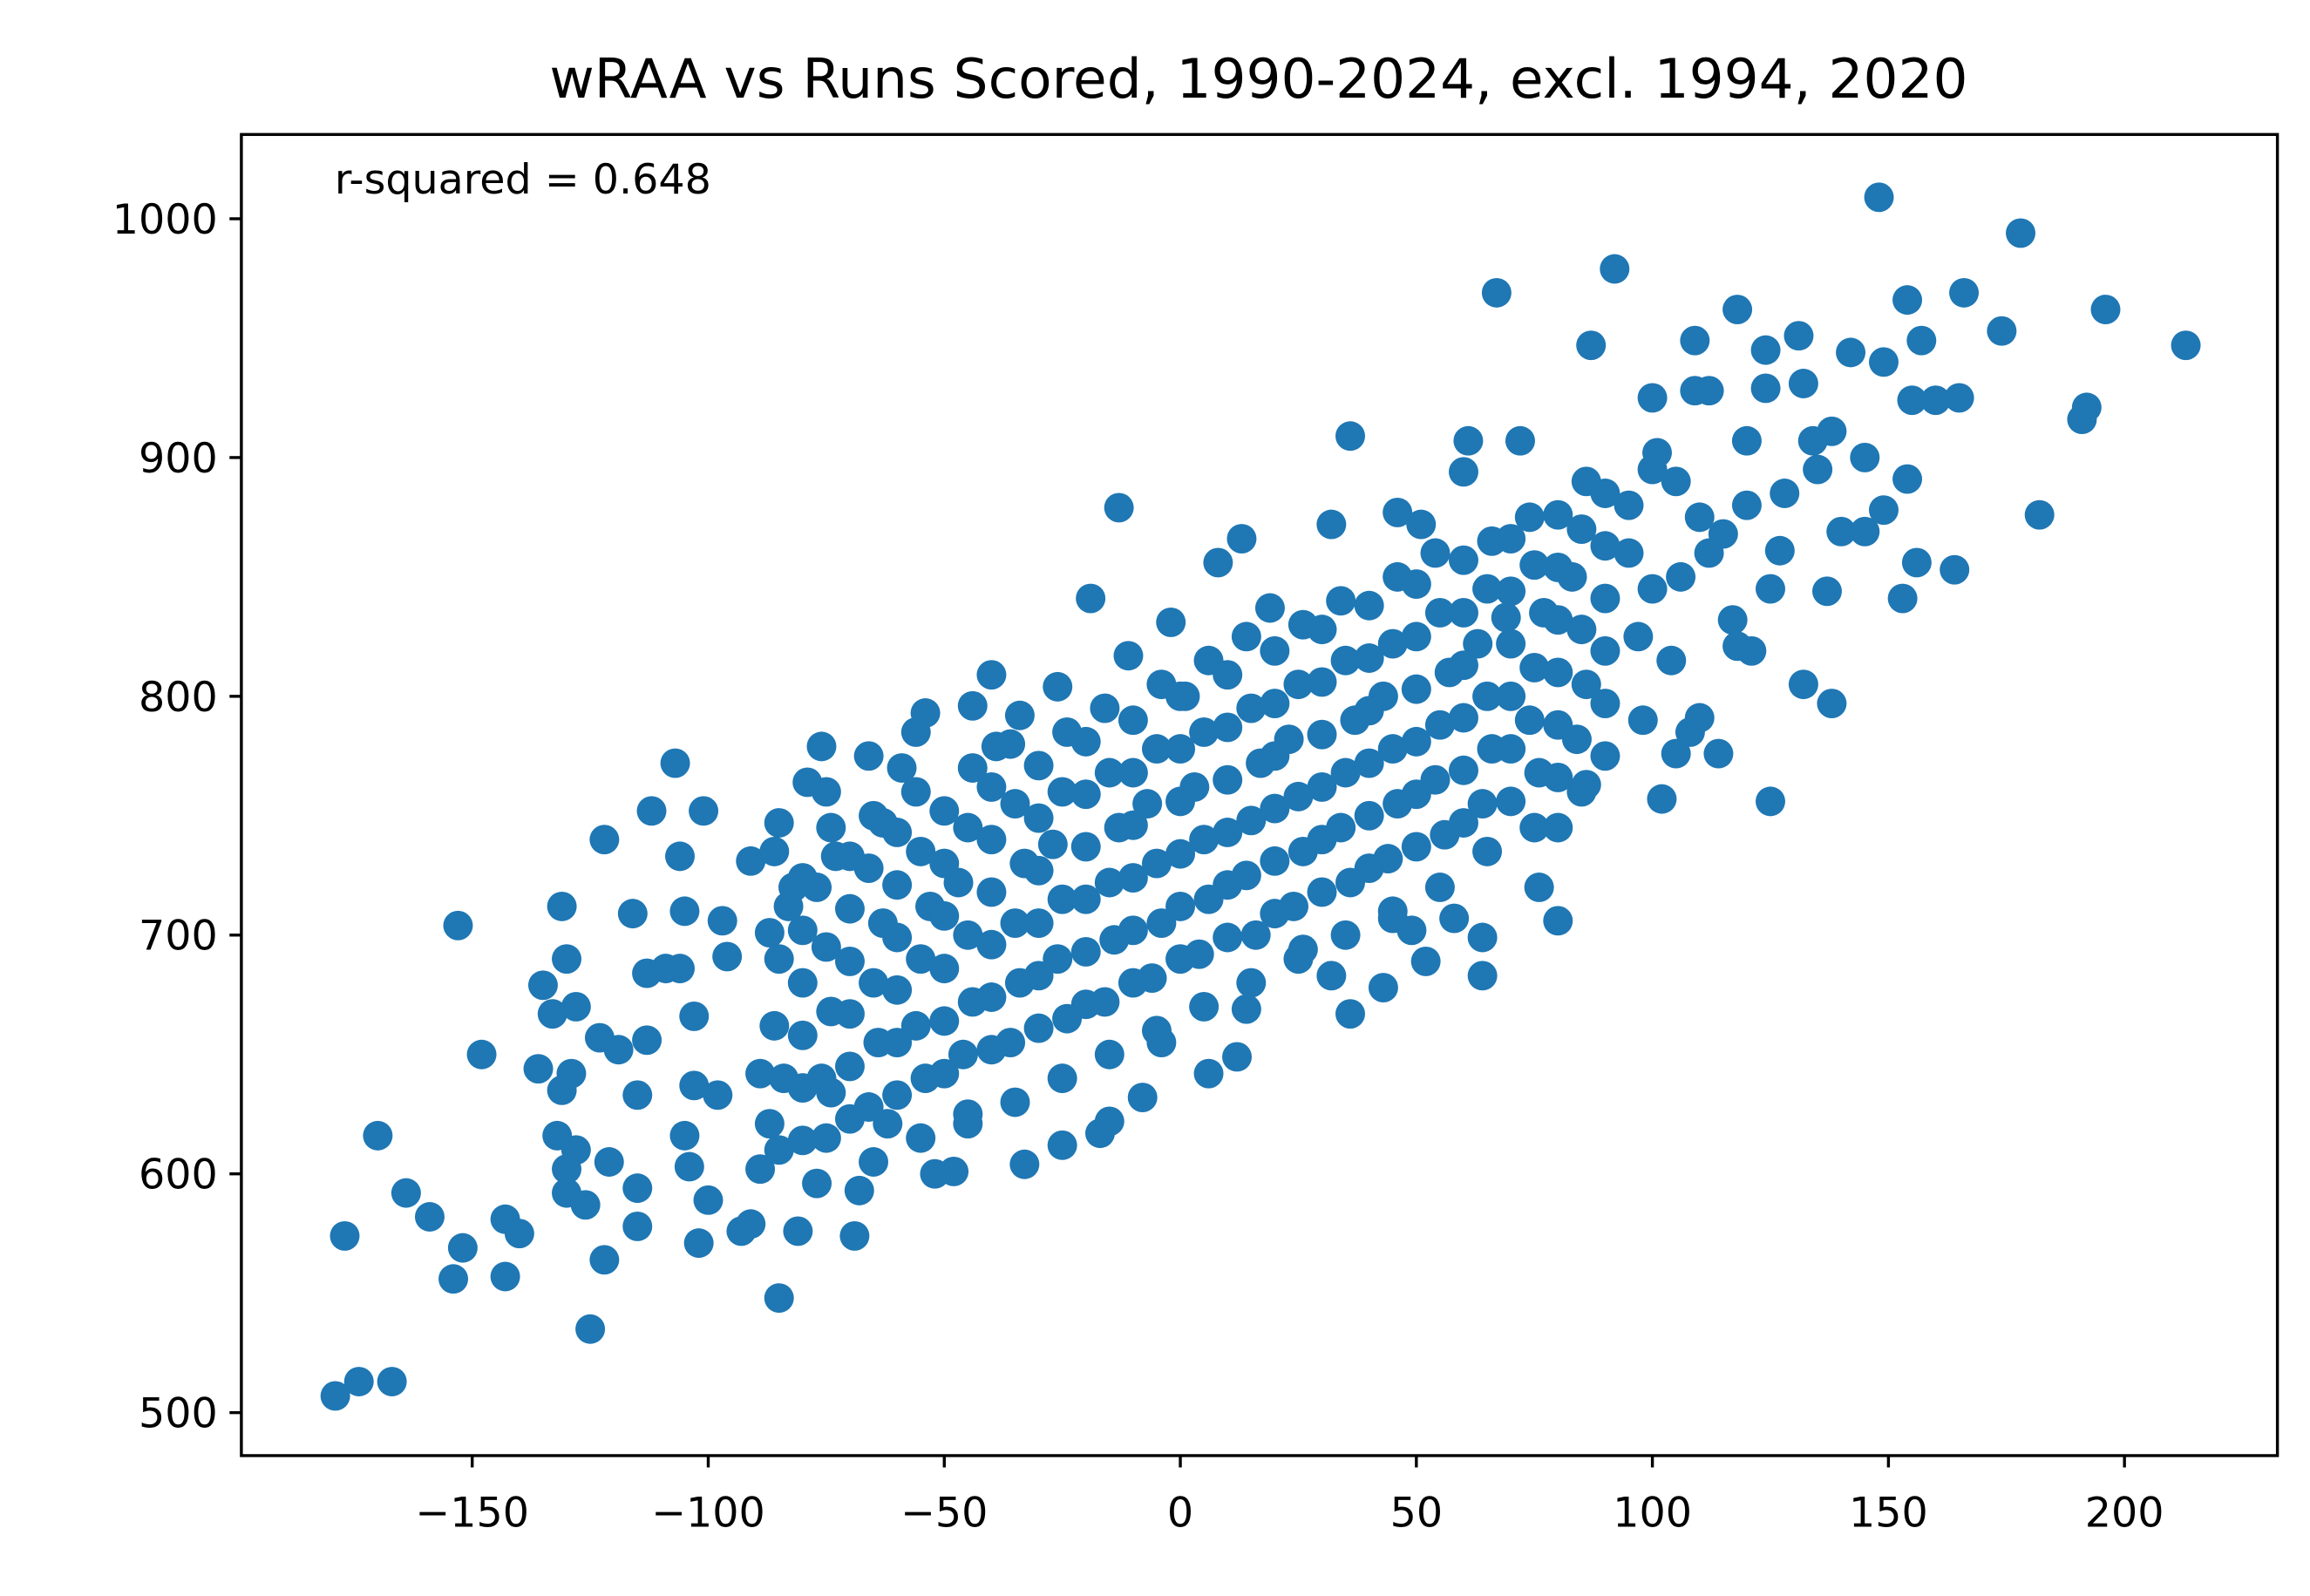  What do you see at coordinates (2124, 1513) in the screenshot?
I see `x-tick-label: 200` at bounding box center [2124, 1513].